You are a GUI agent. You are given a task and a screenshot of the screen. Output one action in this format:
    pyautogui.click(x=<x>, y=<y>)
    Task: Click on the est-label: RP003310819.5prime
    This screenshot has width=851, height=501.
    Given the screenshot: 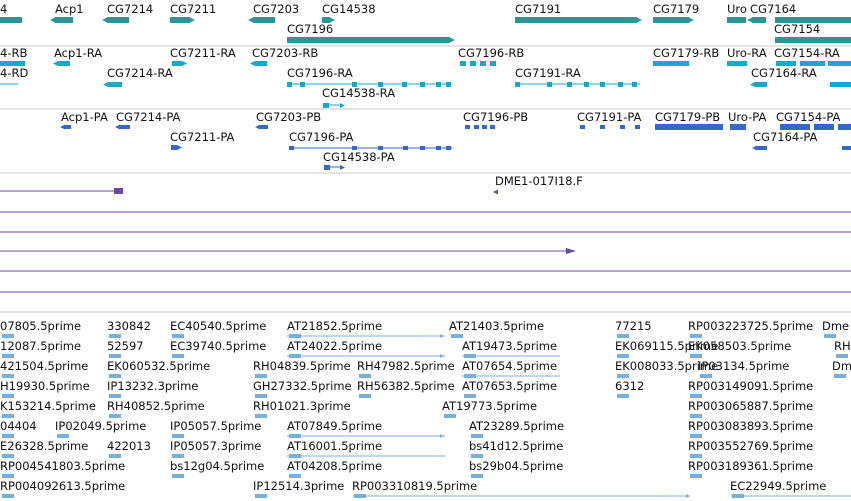 What is the action you would take?
    pyautogui.click(x=414, y=486)
    